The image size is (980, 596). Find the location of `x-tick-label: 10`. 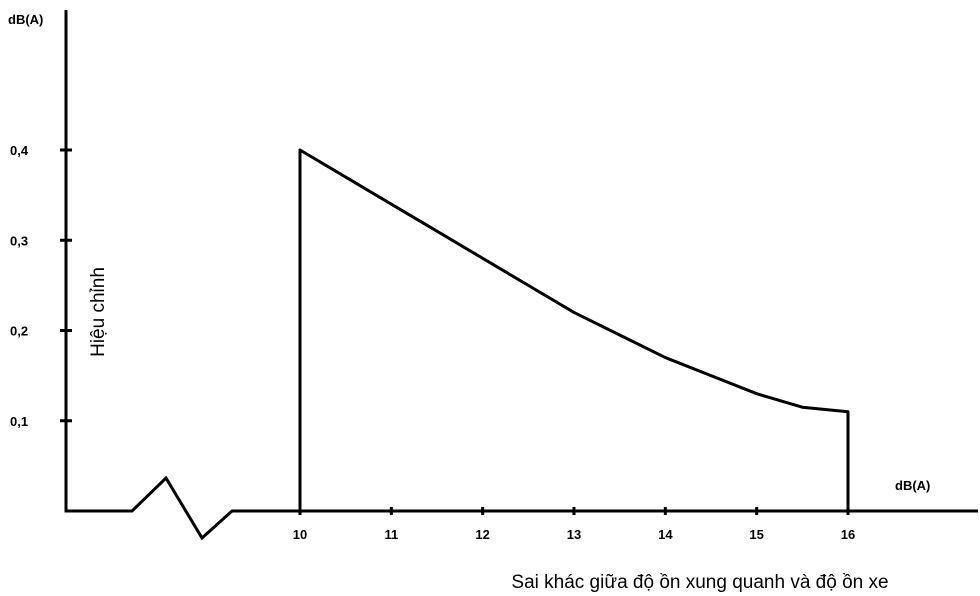

x-tick-label: 10 is located at coordinates (300, 534).